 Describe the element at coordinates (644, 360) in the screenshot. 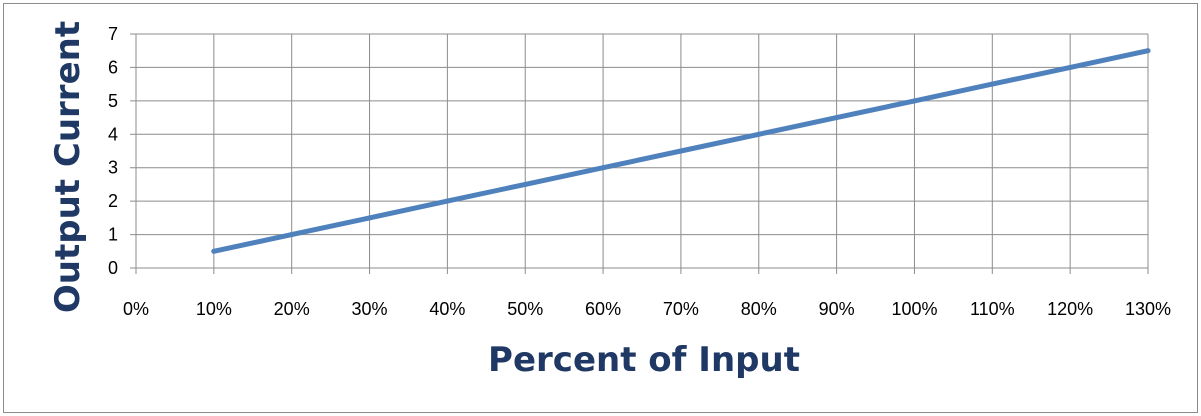

I see `x-axis-title: Percent of Input` at that location.